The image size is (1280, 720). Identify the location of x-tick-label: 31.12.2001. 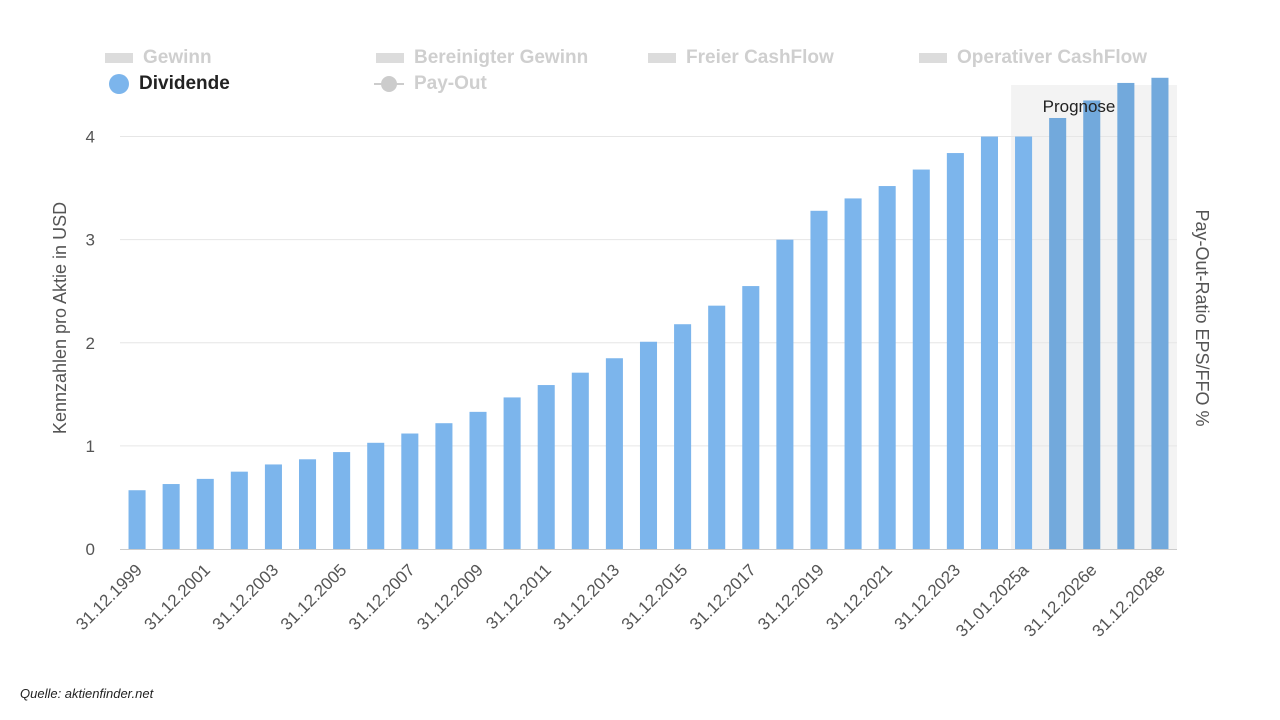
(177, 597).